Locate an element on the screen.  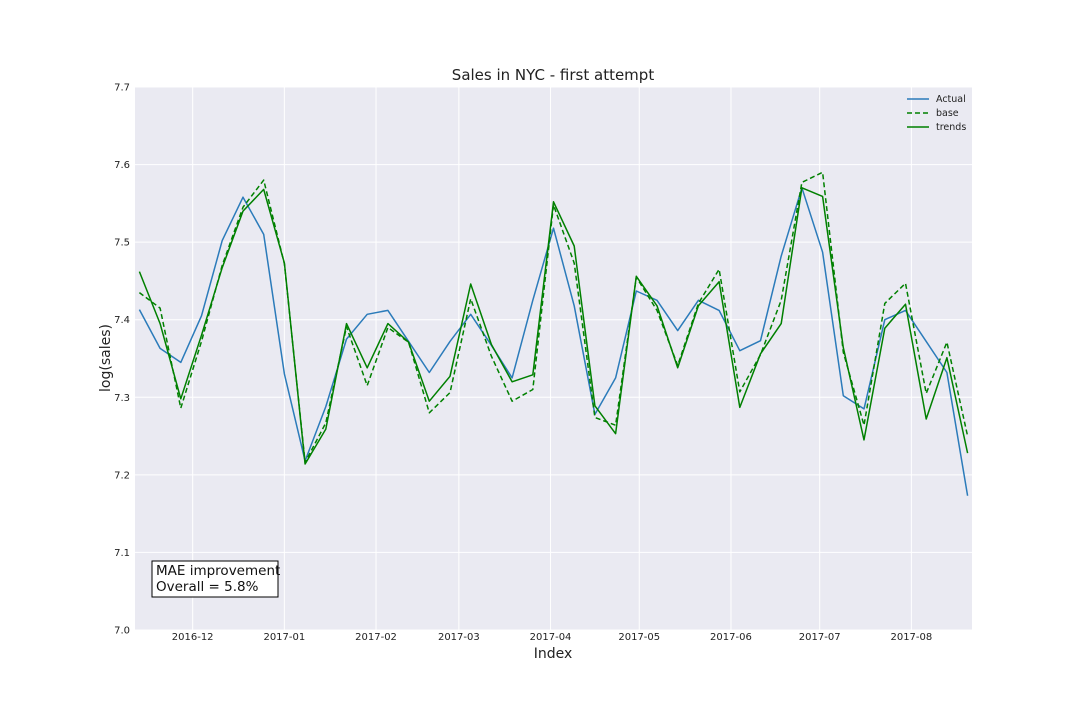
chart-title: Sales in NYC - first attempt is located at coordinates (553, 75).